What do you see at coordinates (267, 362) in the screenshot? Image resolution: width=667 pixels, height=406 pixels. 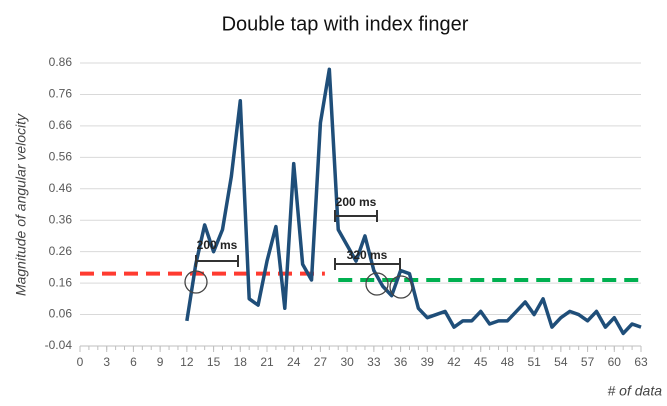 I see `x-tick-label: 21` at bounding box center [267, 362].